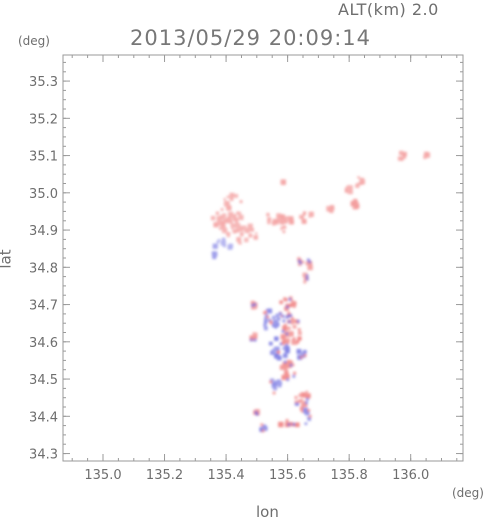 The height and width of the screenshot is (521, 491). Describe the element at coordinates (225, 475) in the screenshot. I see `x-tick-label: 135.4` at that location.